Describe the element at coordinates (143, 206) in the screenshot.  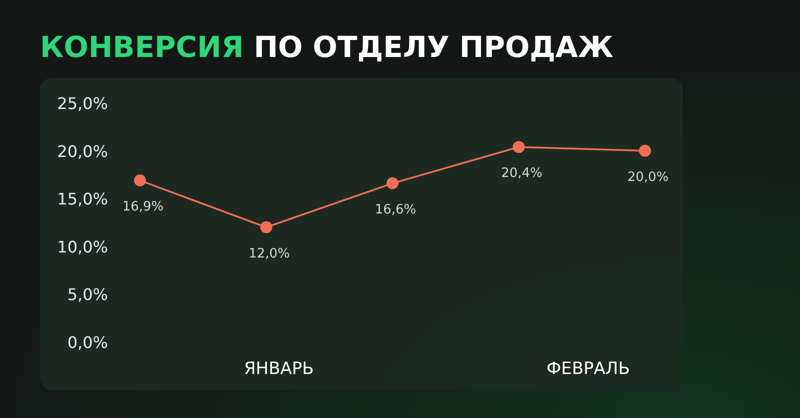
I see `text: 16,9%` at that location.